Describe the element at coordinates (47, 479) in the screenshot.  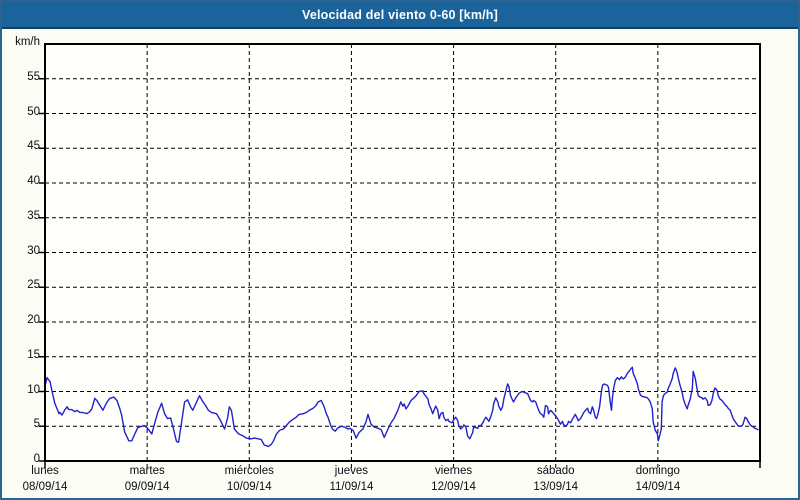
I see `x-axis-label-lunes: lunes 08/09/14` at that location.